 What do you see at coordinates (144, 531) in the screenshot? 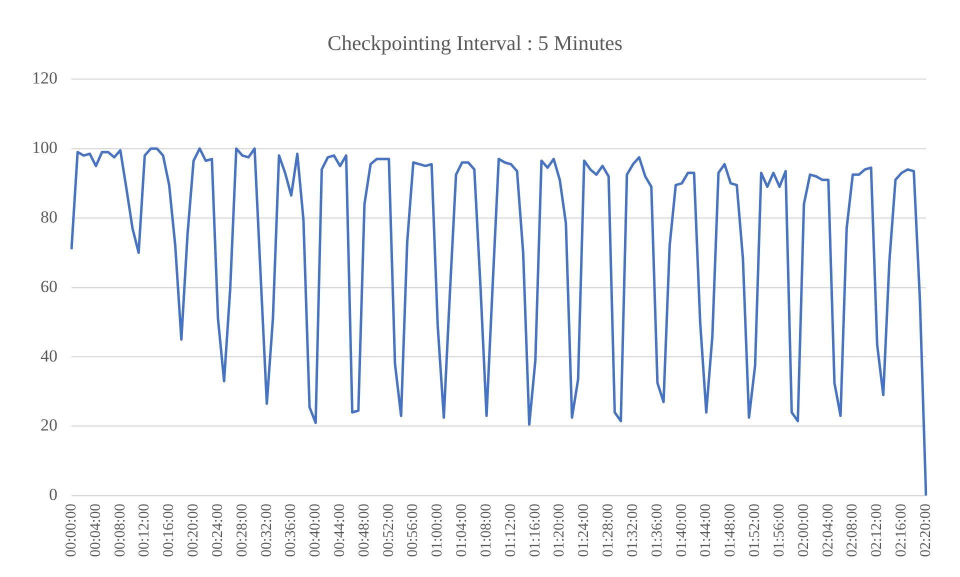
I see `x-tick-label: 00:12:00` at bounding box center [144, 531].